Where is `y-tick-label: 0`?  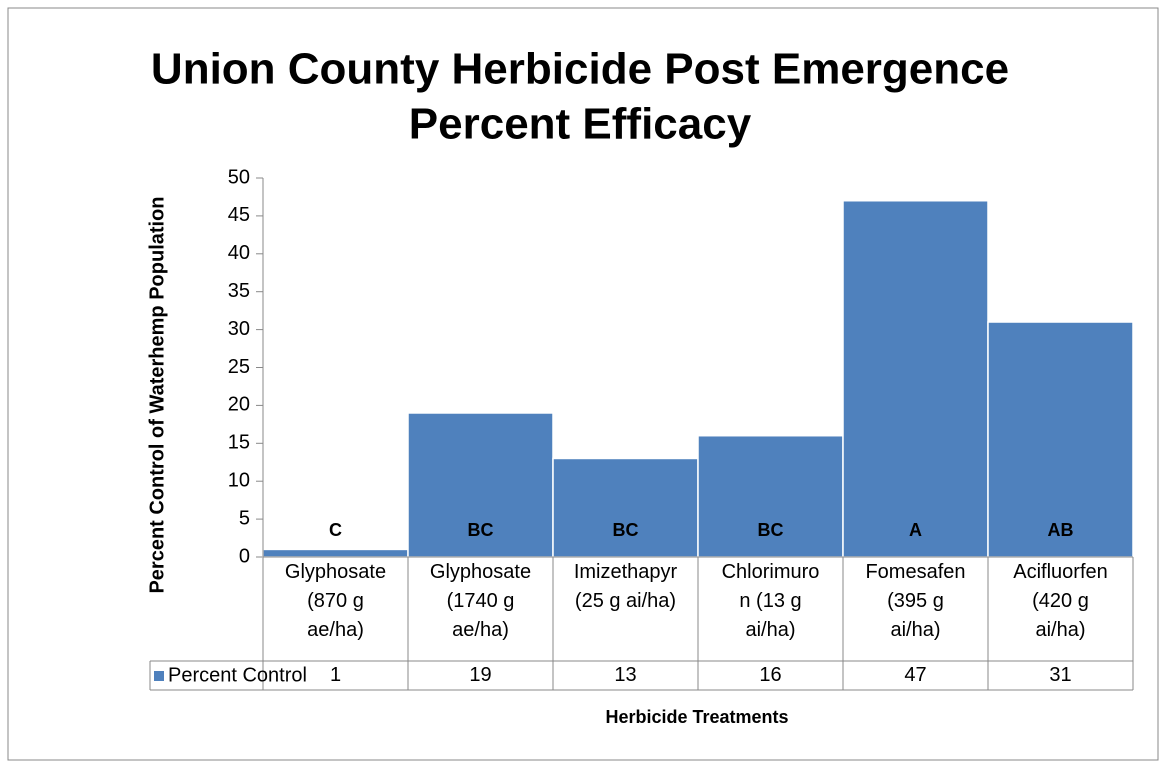
y-tick-label: 0 is located at coordinates (244, 556).